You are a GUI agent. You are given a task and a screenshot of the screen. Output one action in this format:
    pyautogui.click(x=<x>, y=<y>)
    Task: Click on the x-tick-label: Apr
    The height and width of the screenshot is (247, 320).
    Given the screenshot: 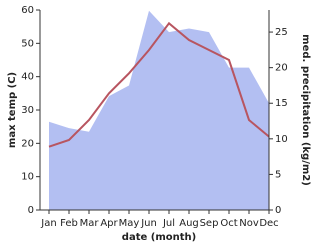 What is the action you would take?
    pyautogui.click(x=109, y=223)
    